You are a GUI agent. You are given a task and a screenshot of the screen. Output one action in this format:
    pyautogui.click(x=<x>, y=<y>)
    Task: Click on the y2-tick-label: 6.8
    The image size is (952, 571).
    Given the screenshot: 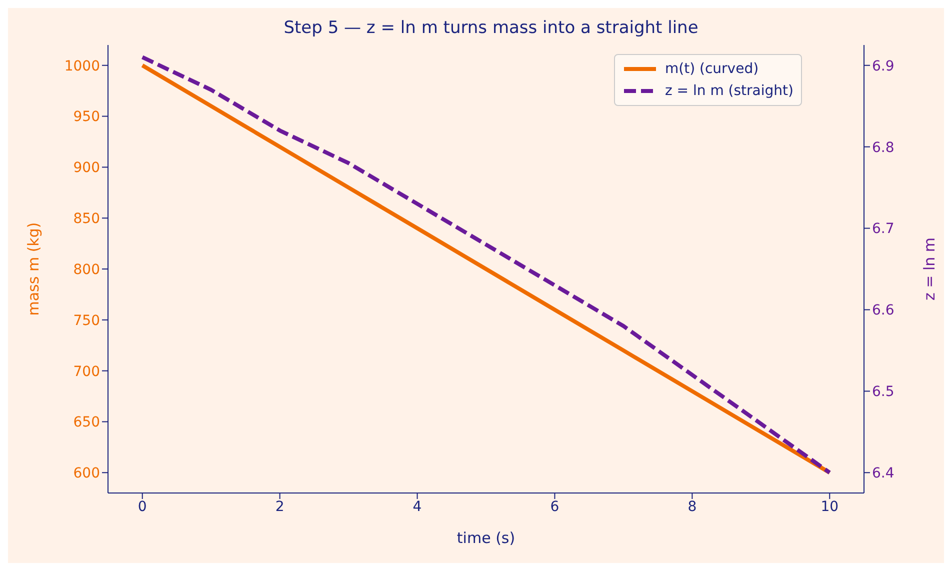 What is the action you would take?
    pyautogui.click(x=883, y=148)
    